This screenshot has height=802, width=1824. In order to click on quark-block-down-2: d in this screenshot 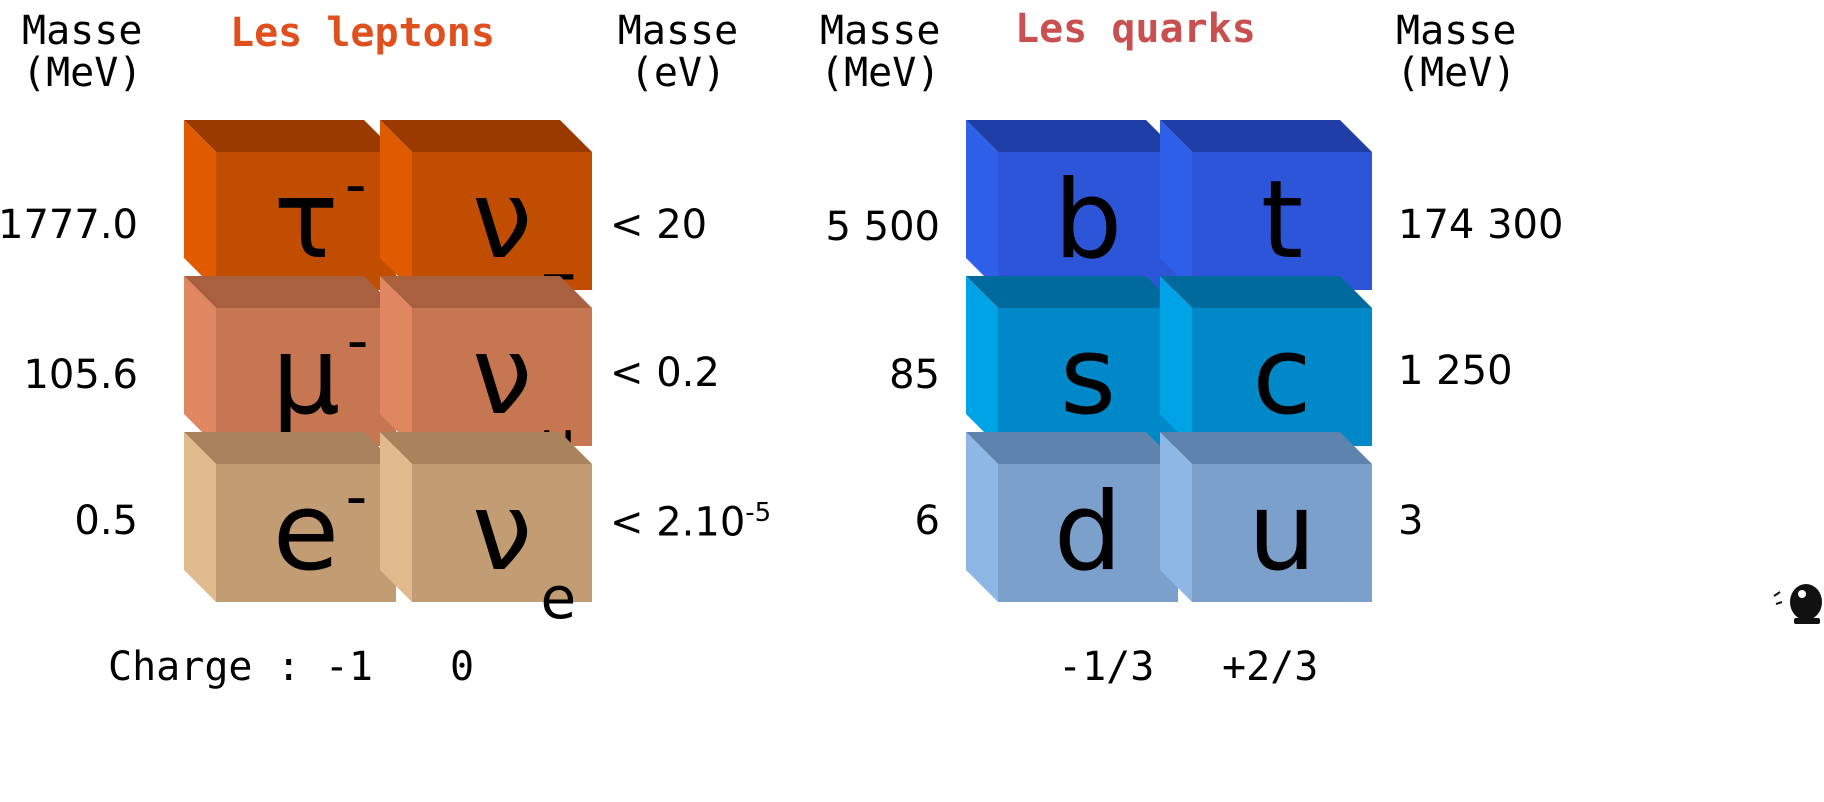, I will do `click(1072, 517)`.